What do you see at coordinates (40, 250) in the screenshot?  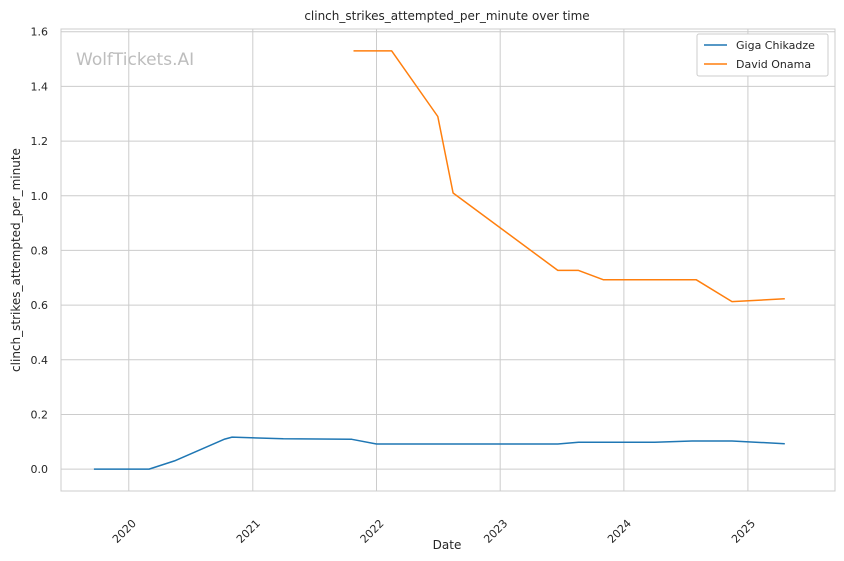 I see `y-tick-label: 0.8` at bounding box center [40, 250].